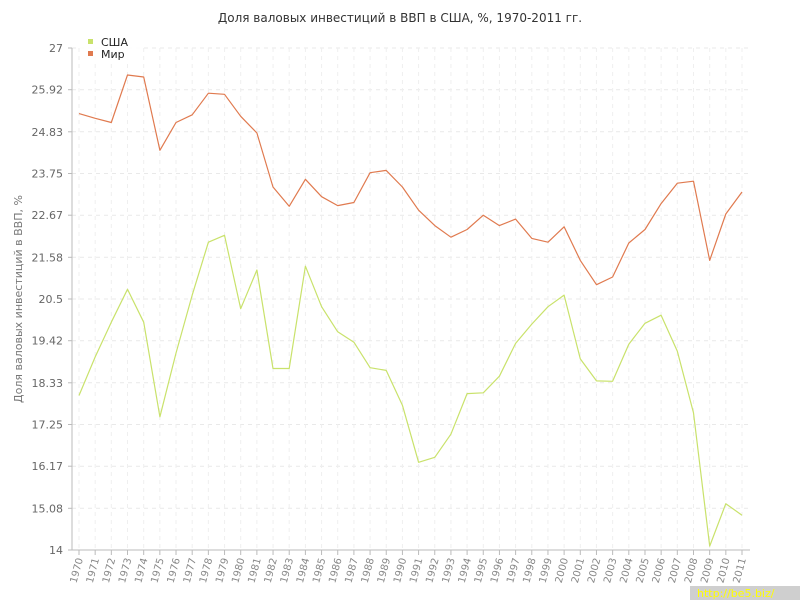  What do you see at coordinates (48, 90) in the screenshot?
I see `y-tick-label: 25.92` at bounding box center [48, 90].